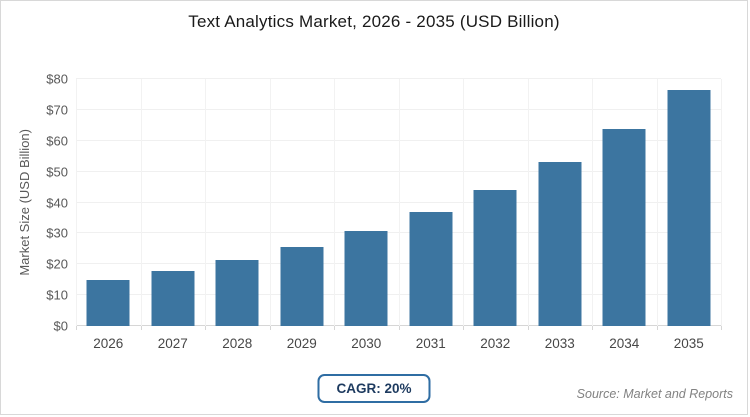  What do you see at coordinates (108, 343) in the screenshot?
I see `x-tick-label: 2026` at bounding box center [108, 343].